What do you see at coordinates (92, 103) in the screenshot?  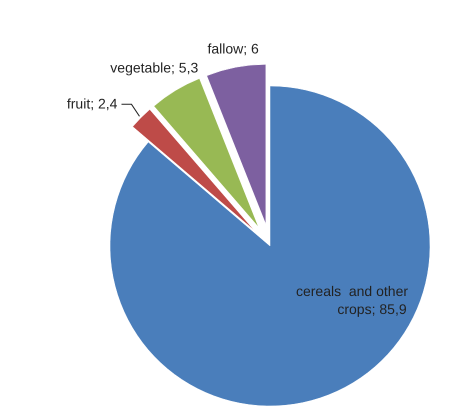 I see `slice-label: fruit; 2,4` at bounding box center [92, 103].